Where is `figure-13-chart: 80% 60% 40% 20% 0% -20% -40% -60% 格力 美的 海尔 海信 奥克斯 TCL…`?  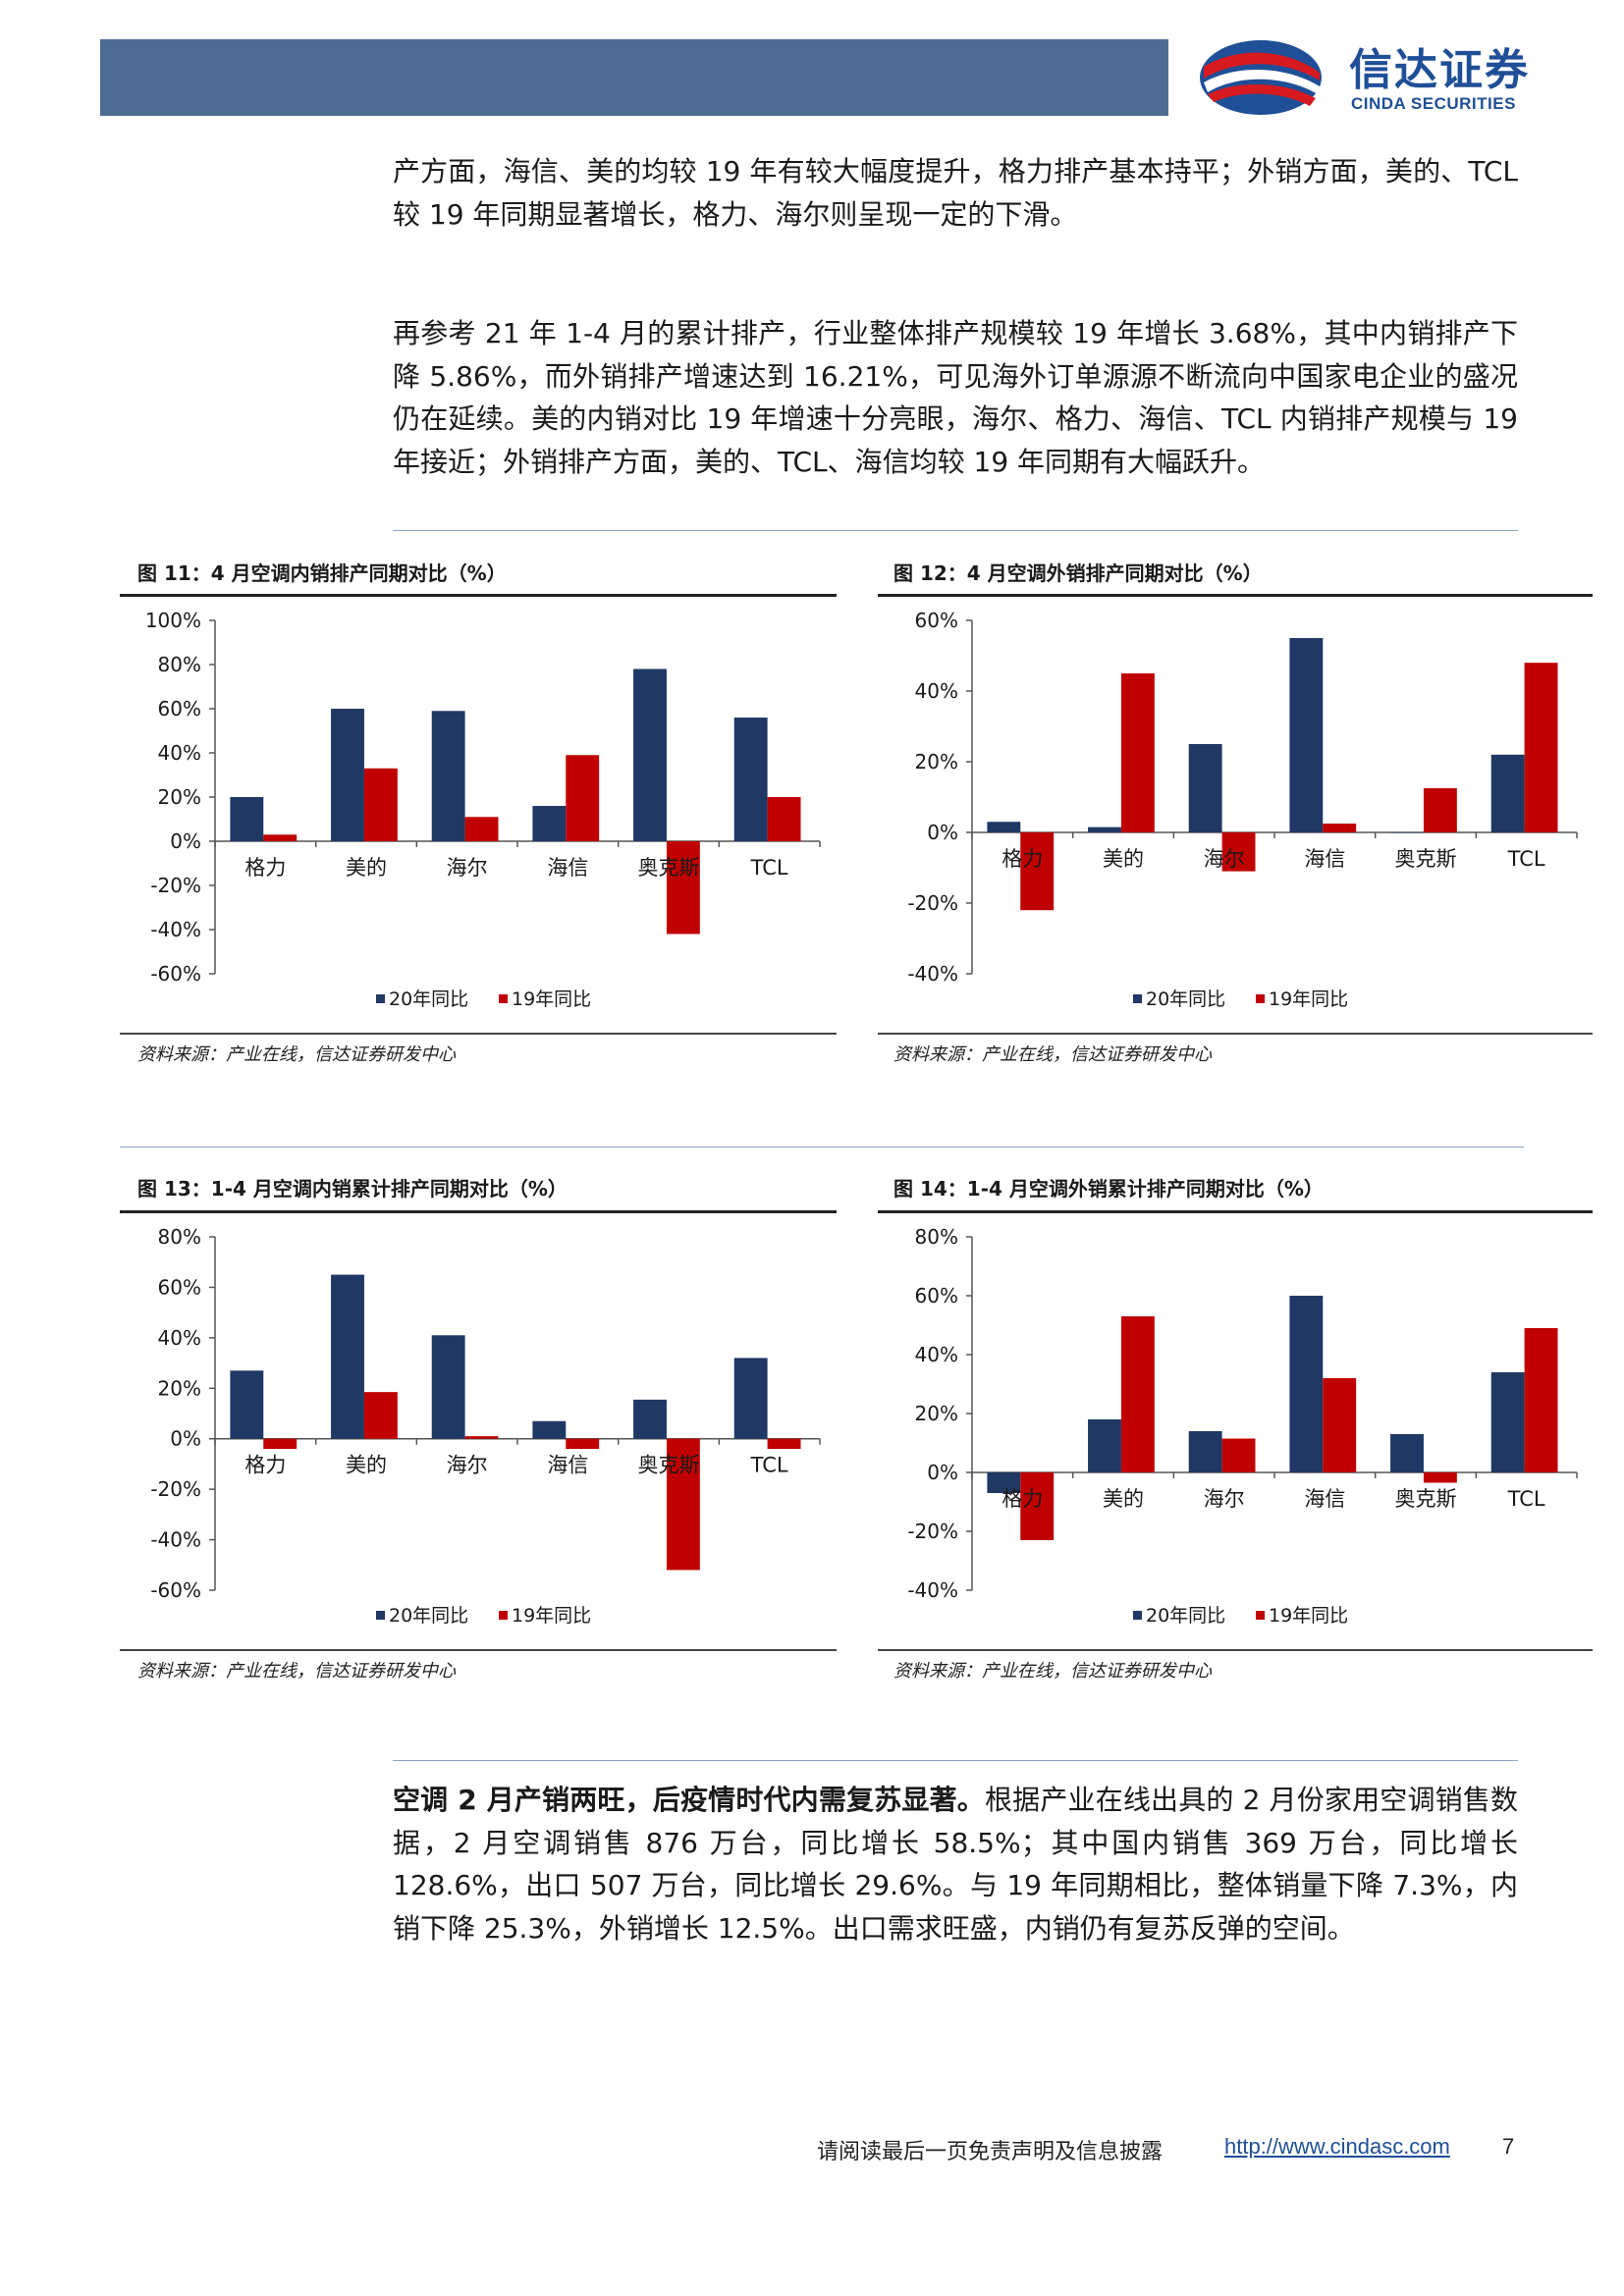
figure-13-chart: 80% 60% 40% 20% 0% -20% -40% -60% 格力 美的 海尔 海信 奥克斯 TCL… is located at coordinates (485, 1426).